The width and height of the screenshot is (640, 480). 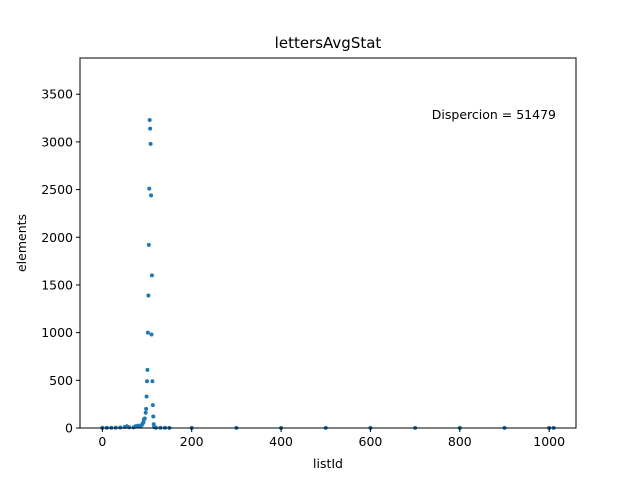 What do you see at coordinates (21, 243) in the screenshot?
I see `y-axis-label: elements` at bounding box center [21, 243].